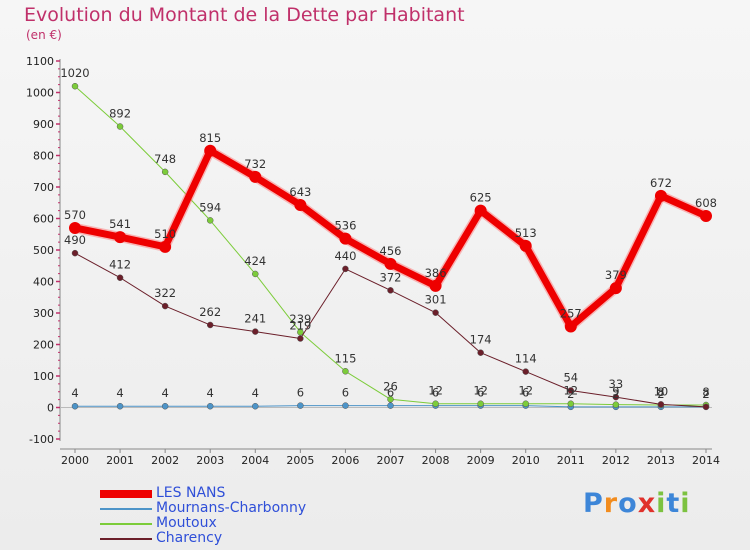 The width and height of the screenshot is (750, 550). Describe the element at coordinates (255, 460) in the screenshot. I see `x-tick-label: 2004` at that location.